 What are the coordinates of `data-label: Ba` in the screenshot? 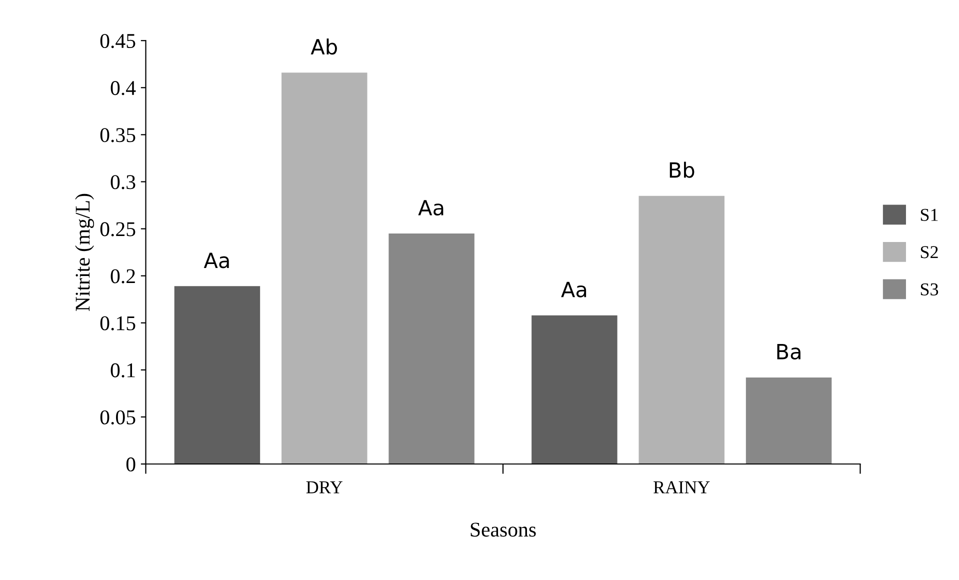 It's located at (788, 352).